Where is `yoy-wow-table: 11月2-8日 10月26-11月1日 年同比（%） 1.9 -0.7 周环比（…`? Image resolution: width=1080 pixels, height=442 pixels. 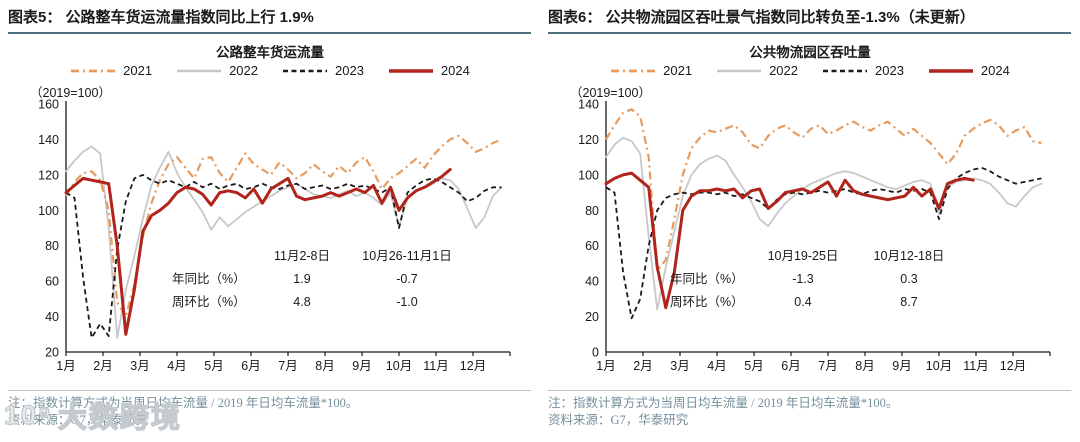
yoy-wow-table: 11月2-8日 10月26-11月1日 年同比（%） 1.9 -0.7 周环比（… is located at coordinates (321, 279).